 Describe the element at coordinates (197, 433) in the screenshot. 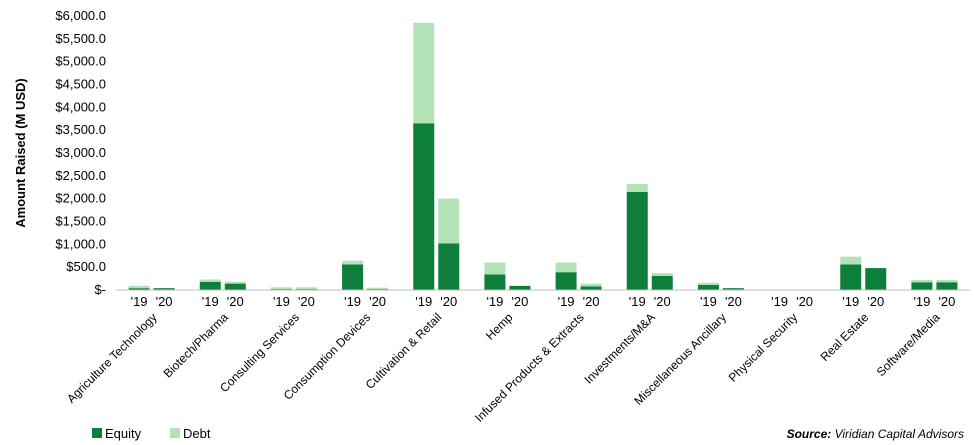

I see `legend-label-debt: Debt` at that location.